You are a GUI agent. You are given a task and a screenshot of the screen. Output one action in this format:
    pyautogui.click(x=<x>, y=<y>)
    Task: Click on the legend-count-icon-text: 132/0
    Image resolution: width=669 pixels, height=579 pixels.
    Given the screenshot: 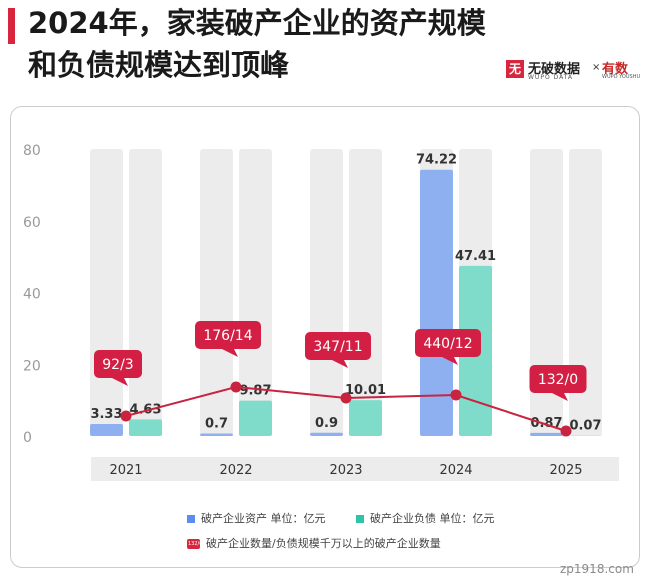 What is the action you would take?
    pyautogui.click(x=195, y=544)
    